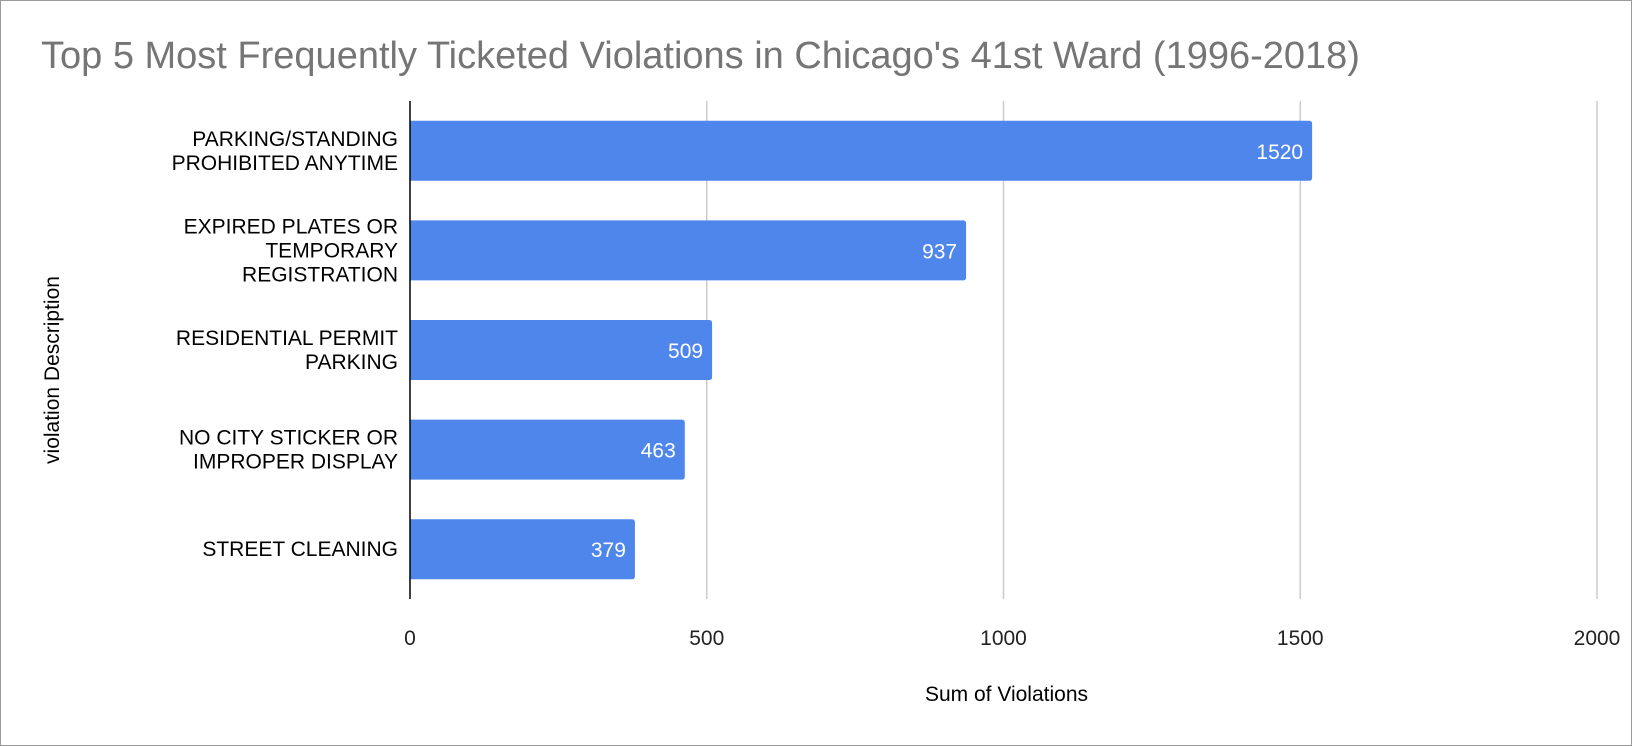 The width and height of the screenshot is (1632, 746). Describe the element at coordinates (685, 351) in the screenshot. I see `data-label-2: 509` at that location.